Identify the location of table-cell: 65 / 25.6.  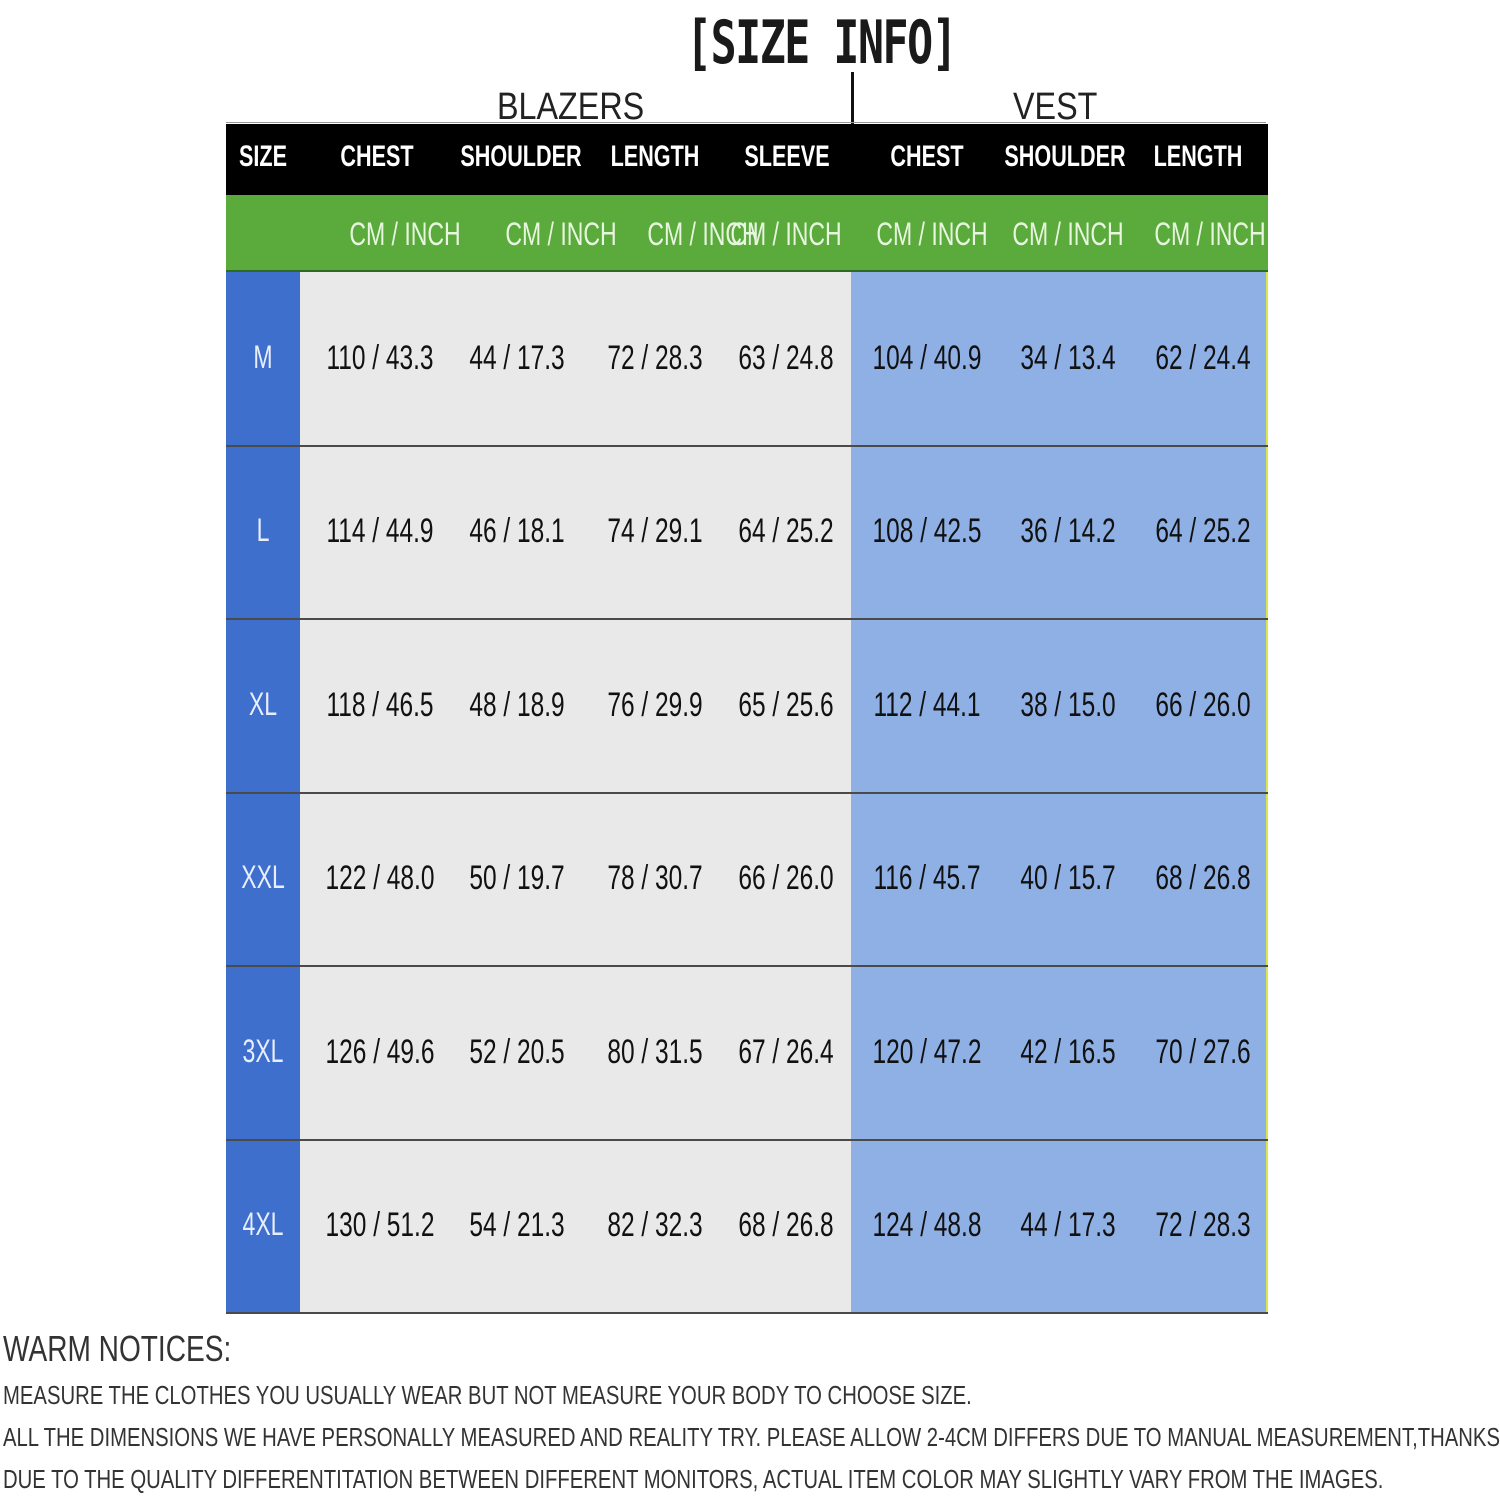
(786, 704).